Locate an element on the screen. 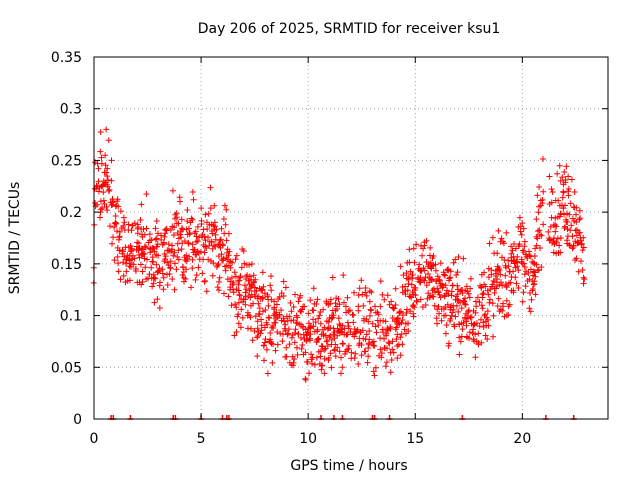 This screenshot has height=480, width=640. y-tick-label: 0.2 is located at coordinates (71, 213).